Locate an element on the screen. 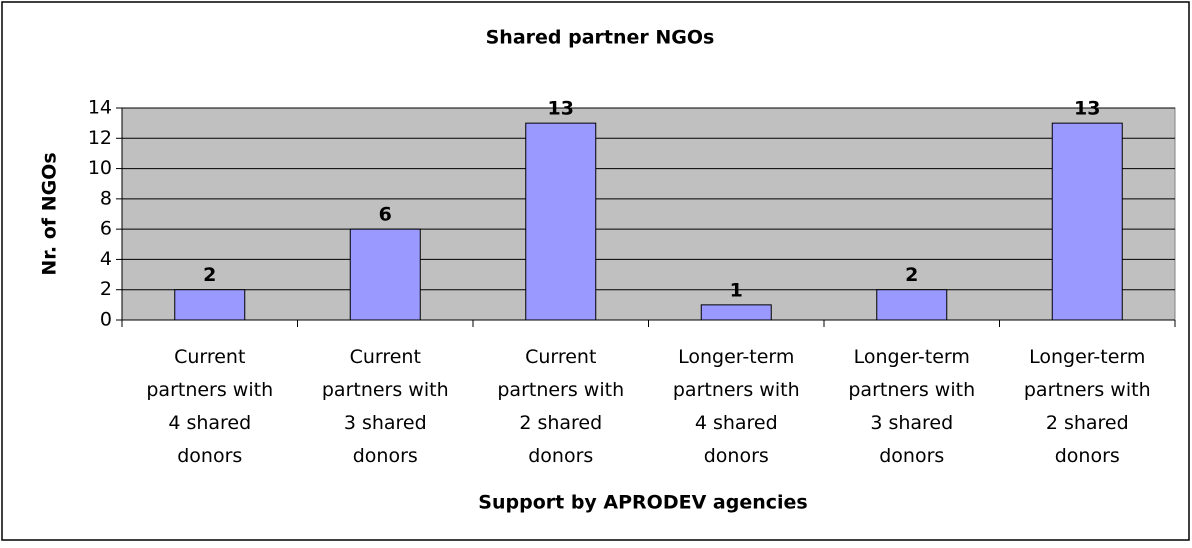  x-tick-label: Longer-term partners with 3 shared donors is located at coordinates (911, 406).